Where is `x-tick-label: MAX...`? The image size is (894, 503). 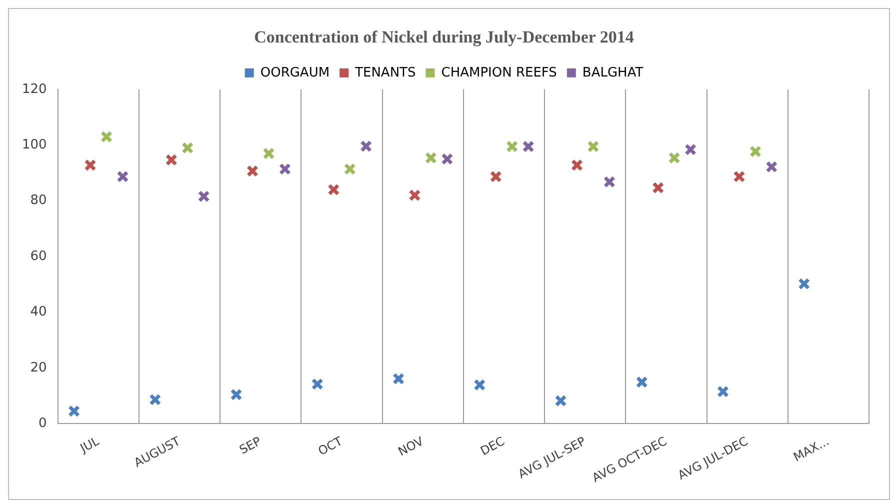
x-tick-label: MAX... is located at coordinates (811, 449).